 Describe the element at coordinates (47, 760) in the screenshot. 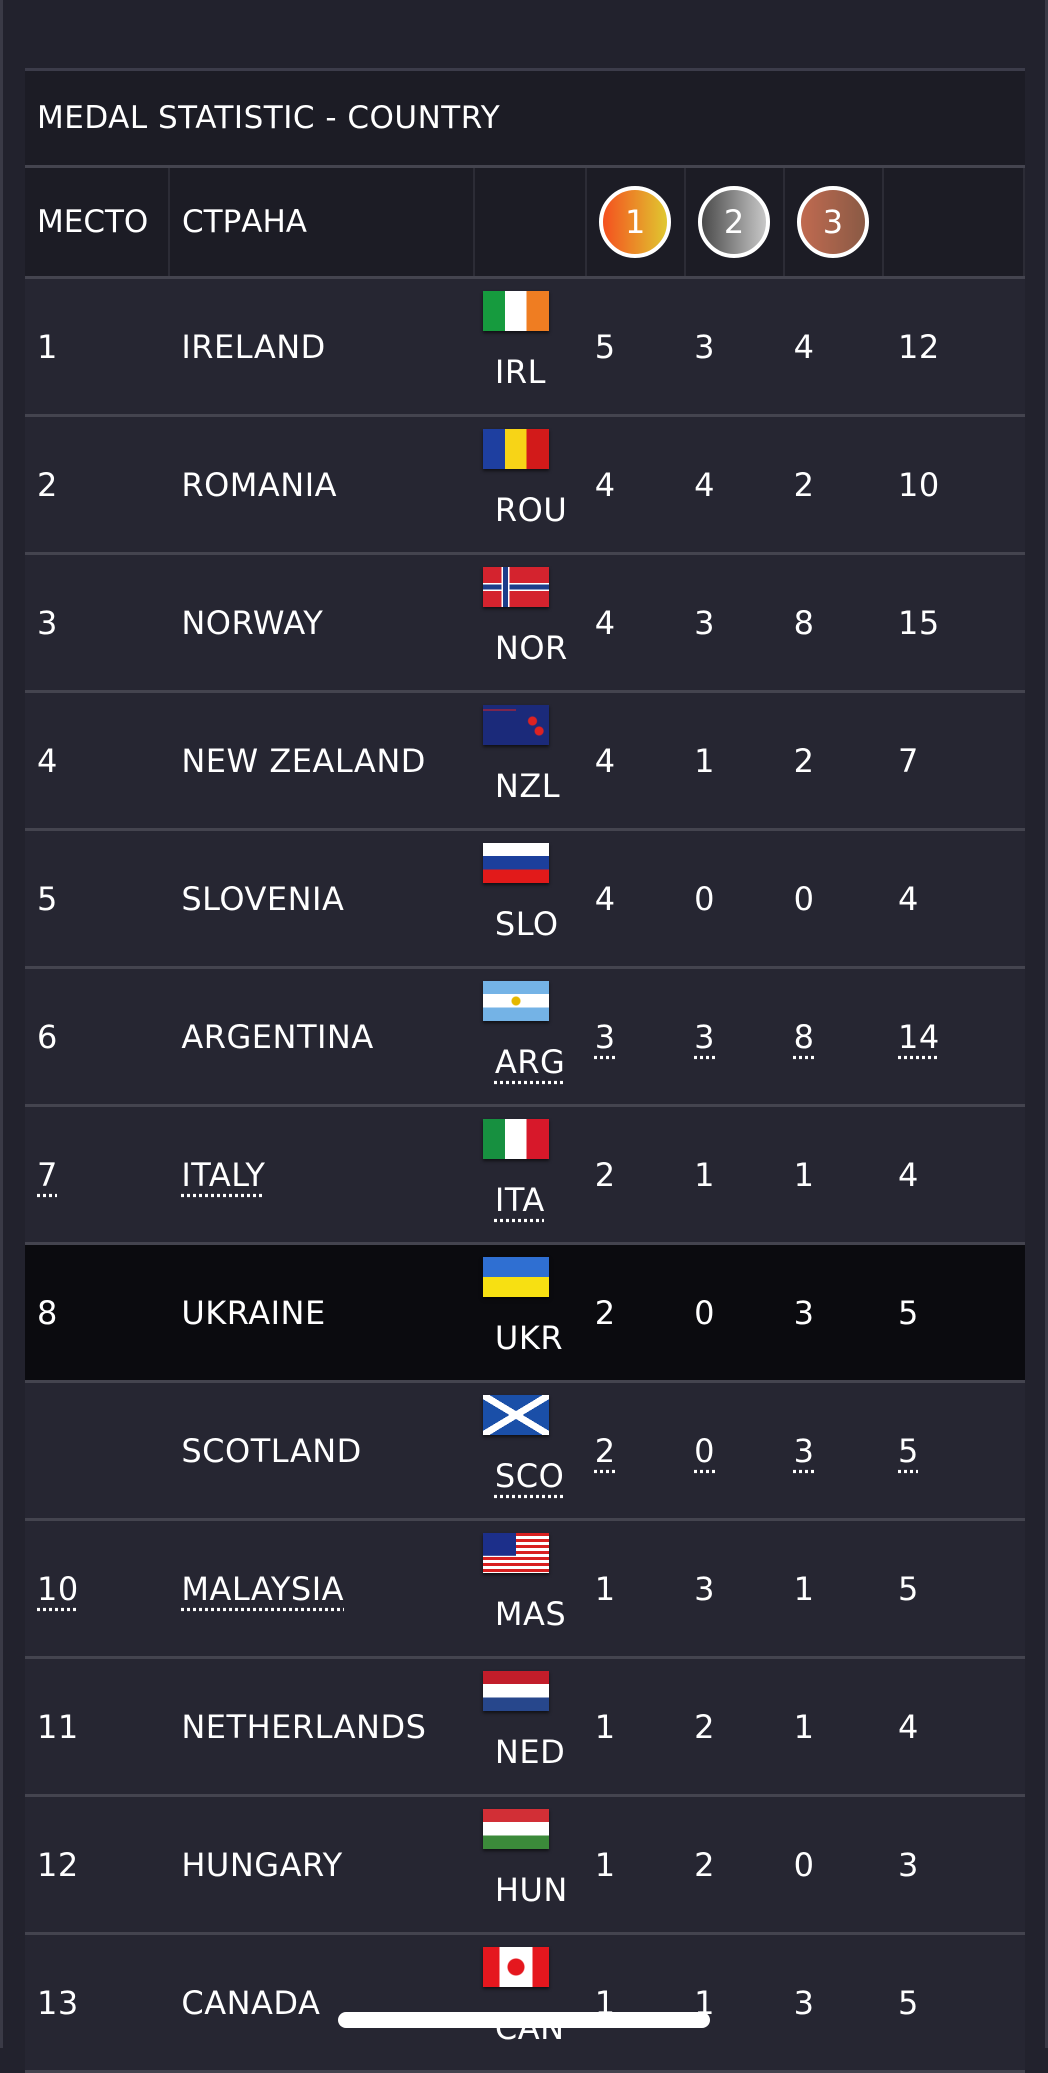

I see `rank: 4` at that location.